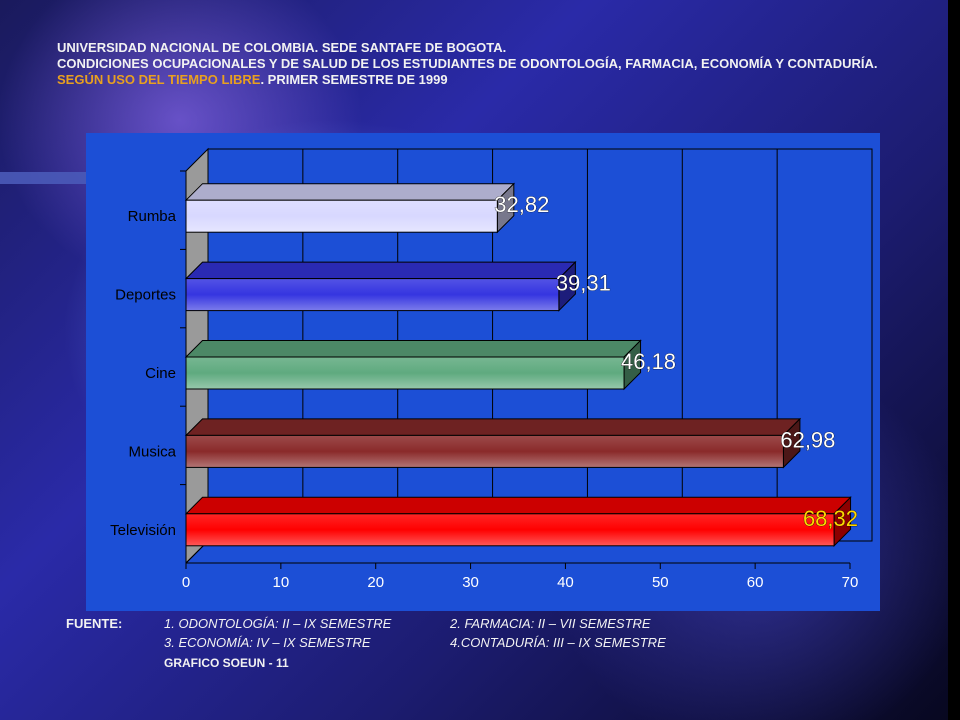 The image size is (960, 720). Describe the element at coordinates (145, 295) in the screenshot. I see `y-category-label: Deportes` at that location.